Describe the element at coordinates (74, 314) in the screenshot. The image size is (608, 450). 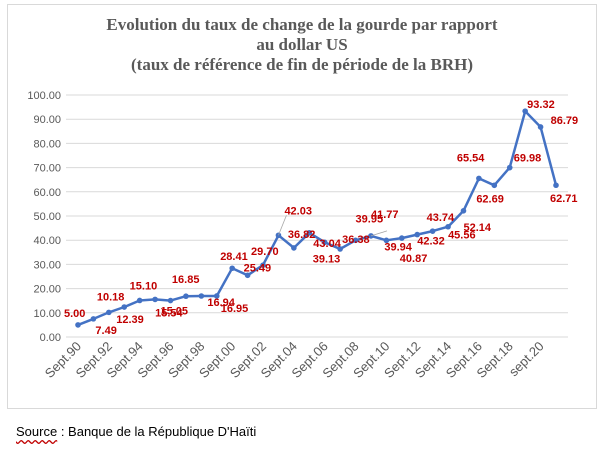
I see `data-label: 5.00` at that location.